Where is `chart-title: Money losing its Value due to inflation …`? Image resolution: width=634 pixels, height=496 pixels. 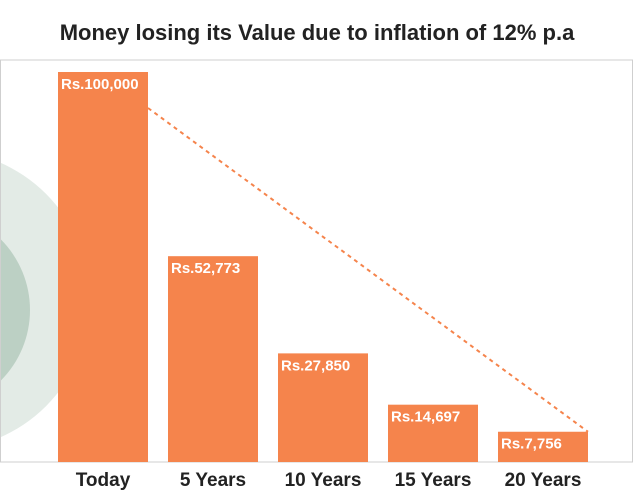
chart-title: Money losing its Value due to inflation … is located at coordinates (317, 32).